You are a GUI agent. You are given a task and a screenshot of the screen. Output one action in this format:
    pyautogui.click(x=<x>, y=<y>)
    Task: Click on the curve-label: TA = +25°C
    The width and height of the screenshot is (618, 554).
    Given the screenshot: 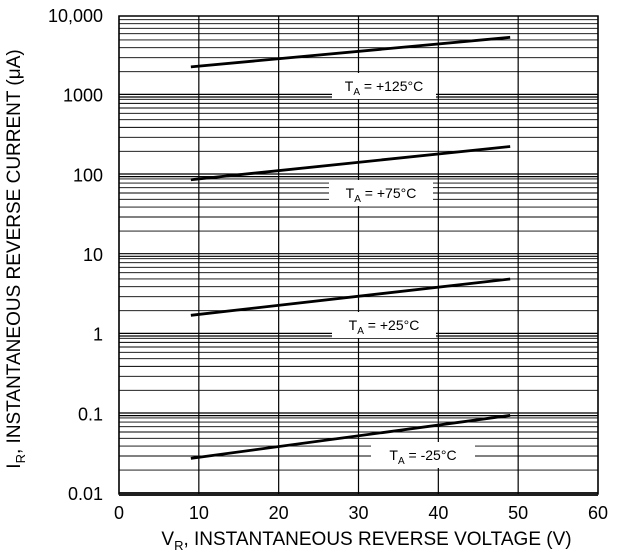 What is the action you would take?
    pyautogui.click(x=384, y=327)
    